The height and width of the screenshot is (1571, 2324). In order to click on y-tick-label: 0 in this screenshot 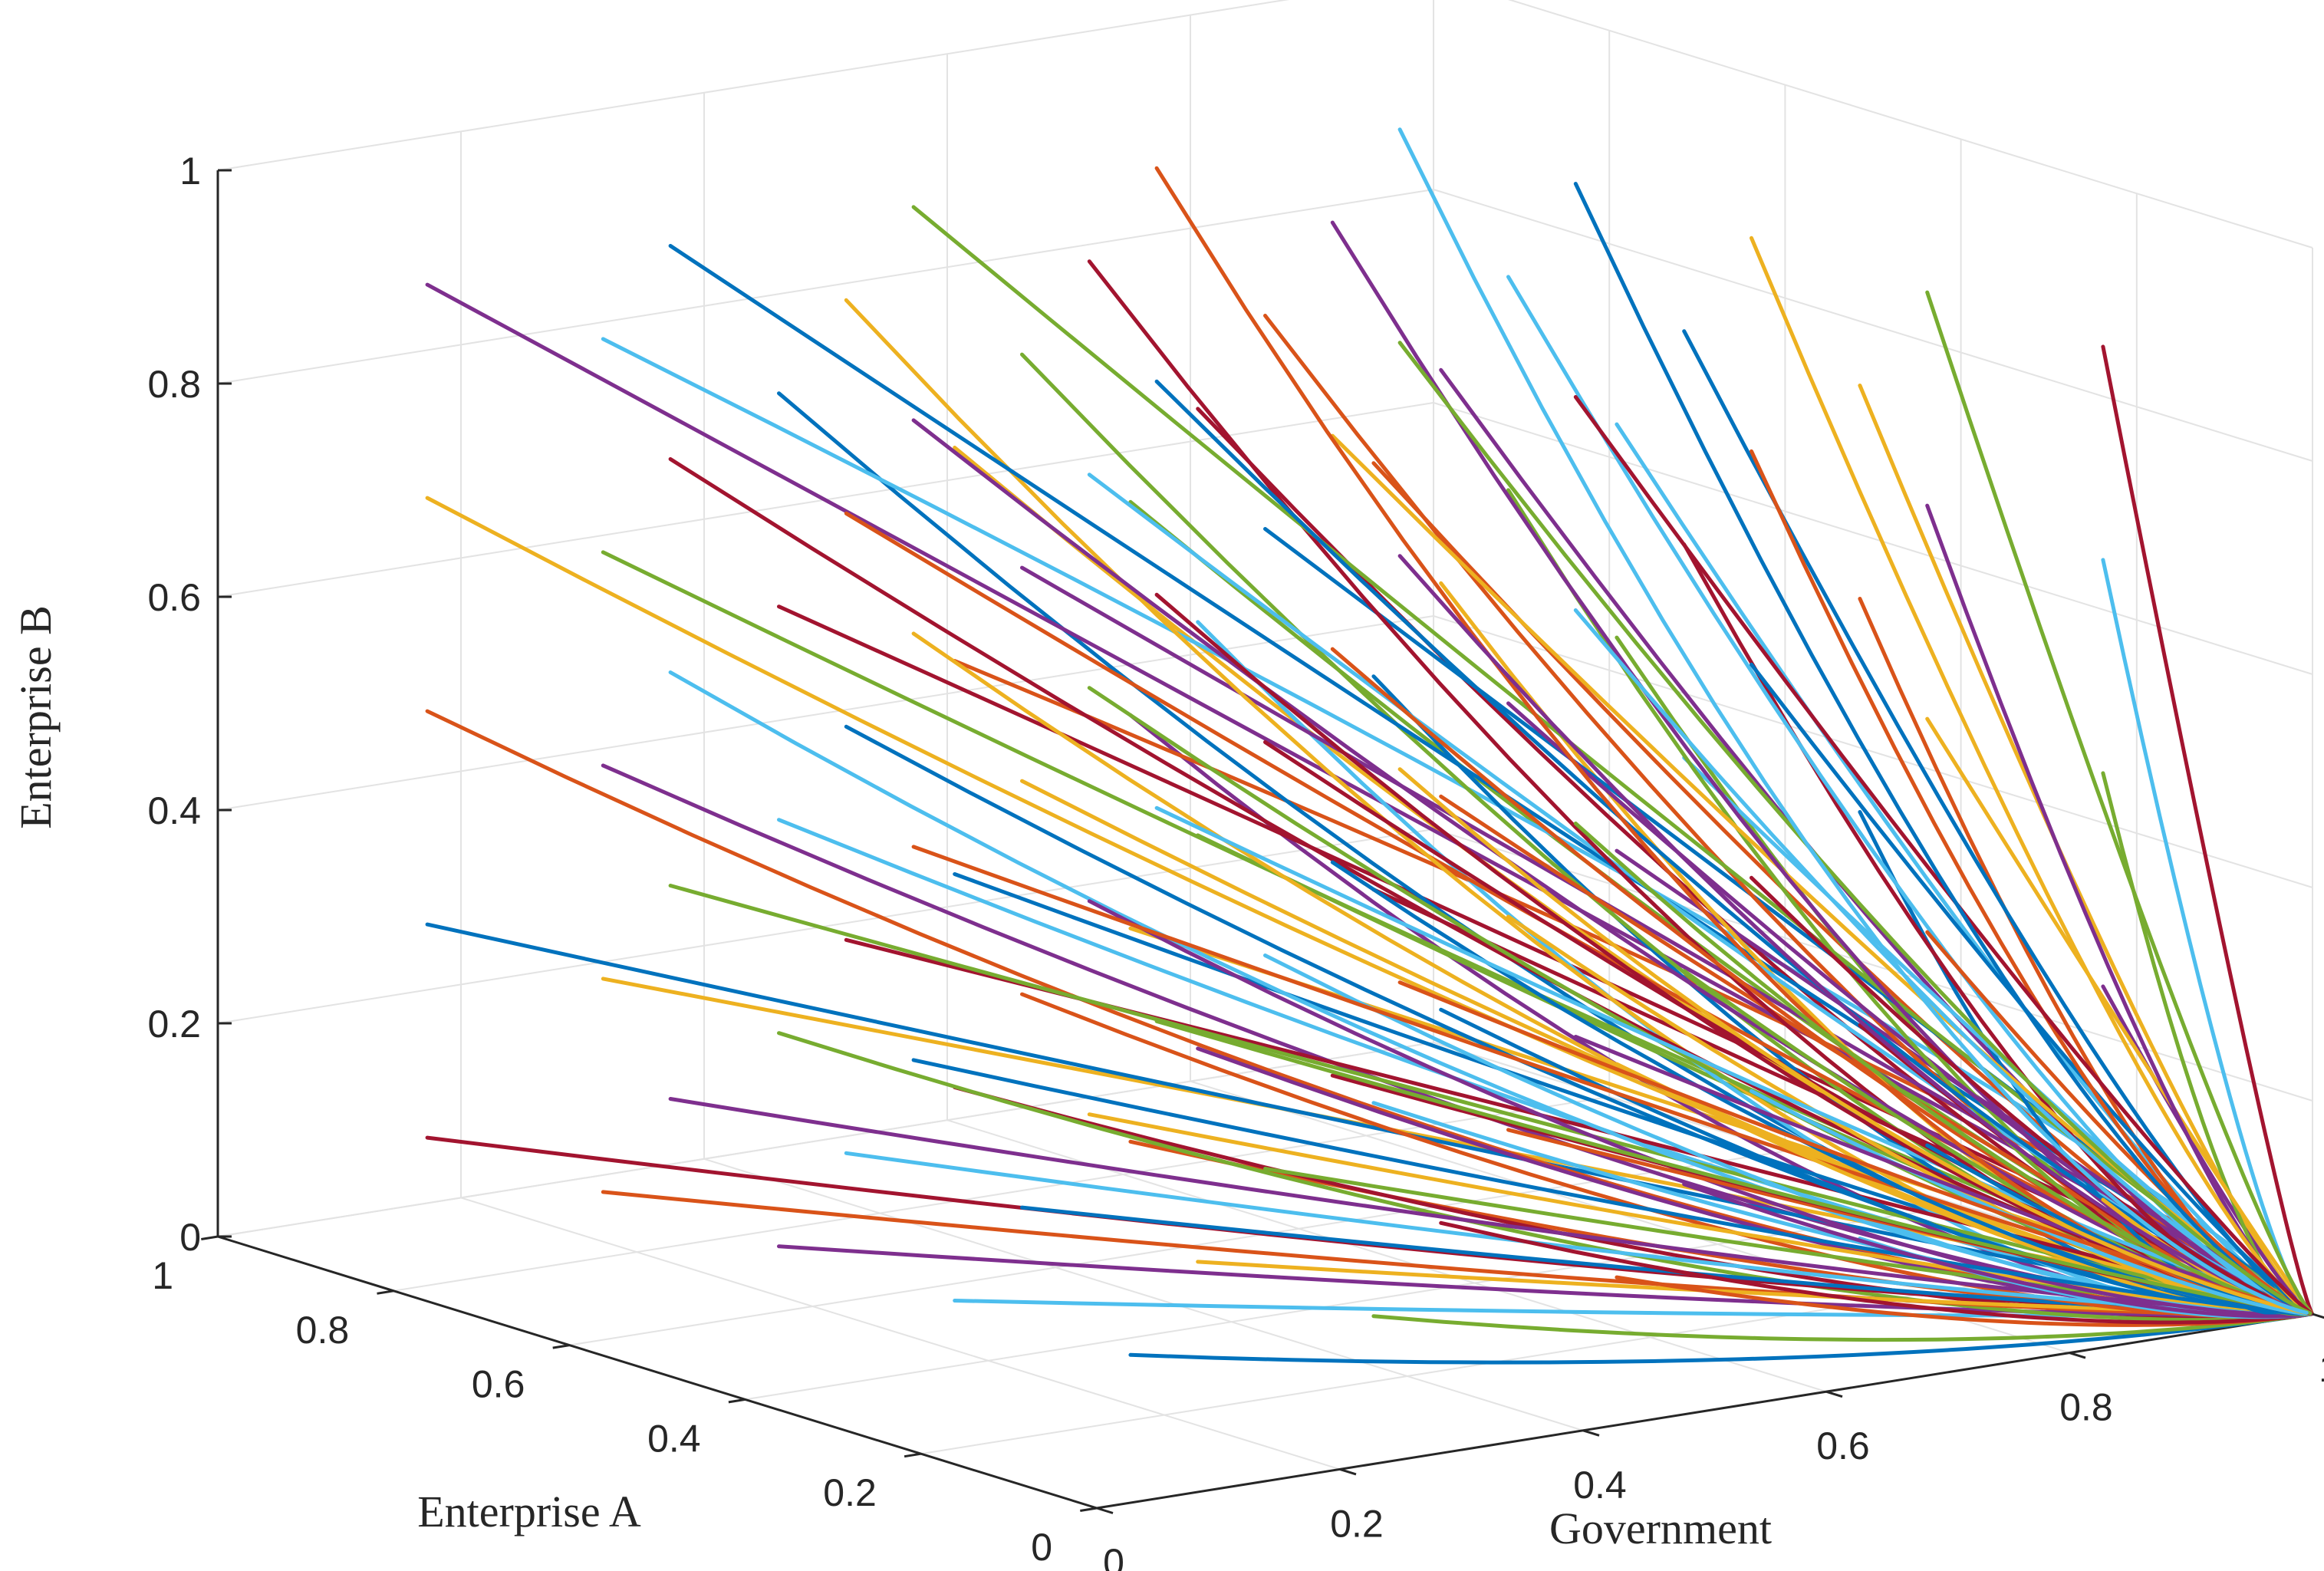, I will do `click(1041, 1547)`.